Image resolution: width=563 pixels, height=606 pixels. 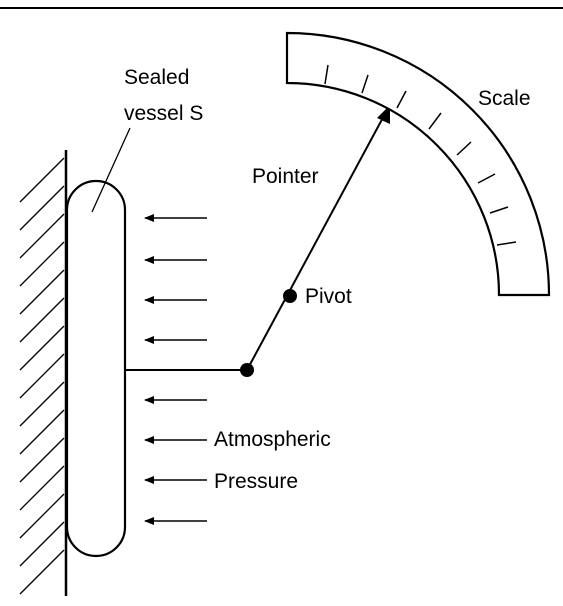 What do you see at coordinates (285, 176) in the screenshot?
I see `pointer-label: Pointer` at bounding box center [285, 176].